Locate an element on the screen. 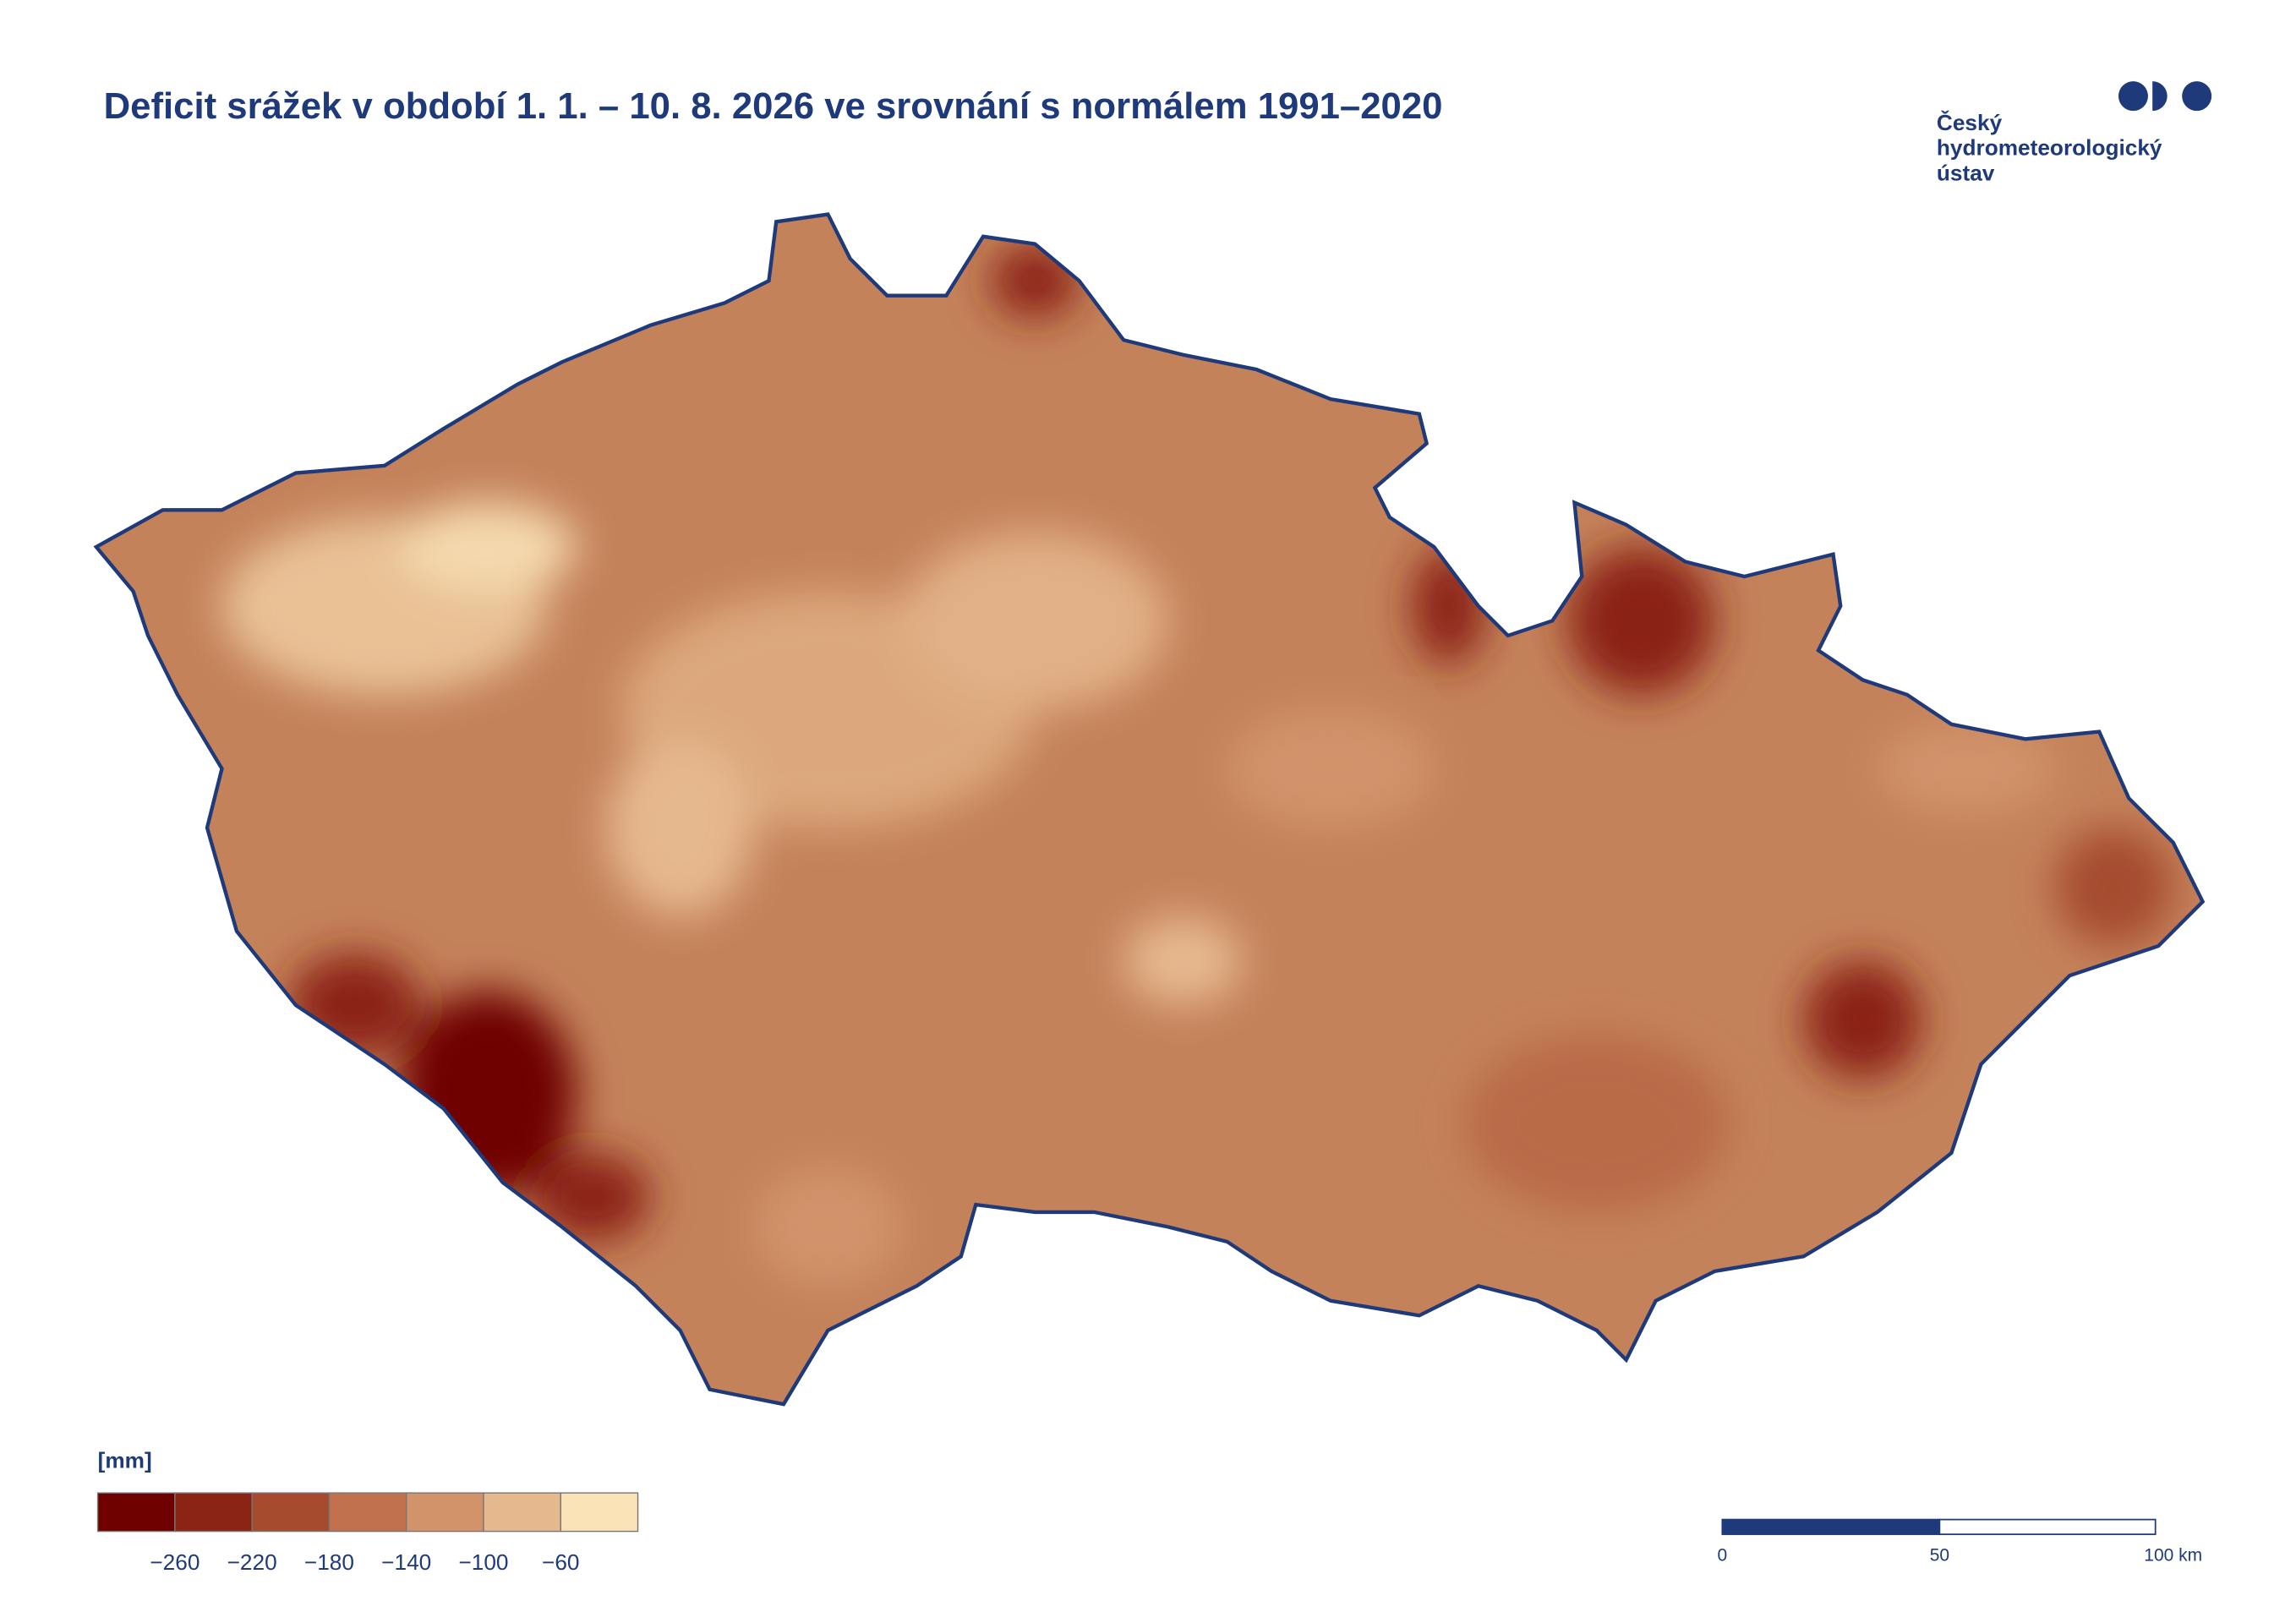  logo-line: ústav is located at coordinates (1966, 172).